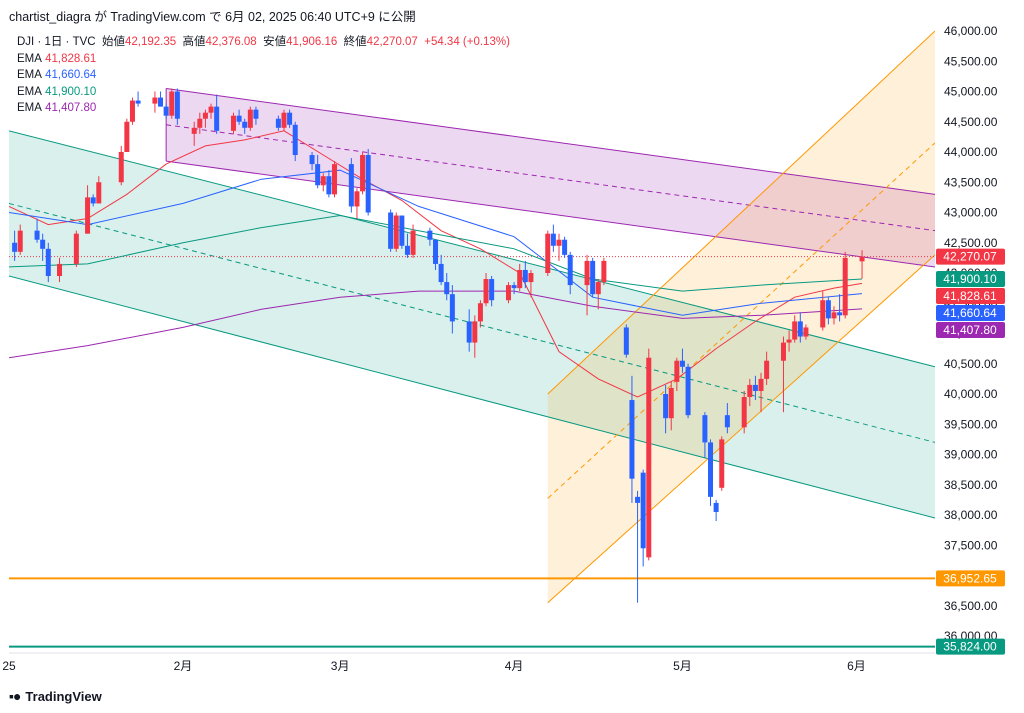  Describe the element at coordinates (263, 59) in the screenshot. I see `ema-row-1: EMA 41,828.61` at that location.